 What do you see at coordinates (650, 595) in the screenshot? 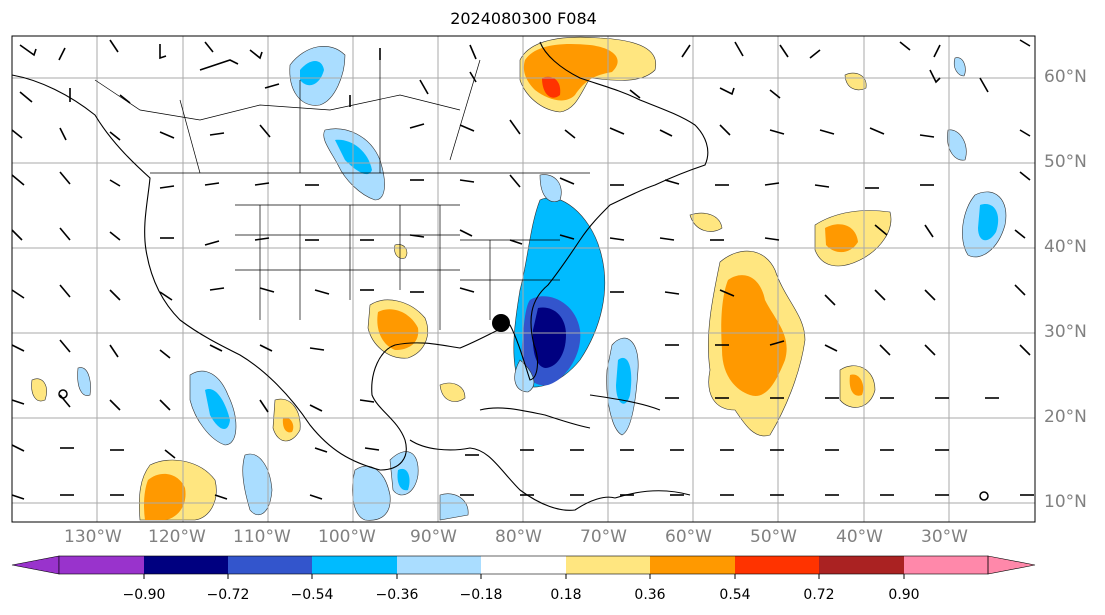
I see `colorbar-tick-label: 0.36` at bounding box center [650, 595].